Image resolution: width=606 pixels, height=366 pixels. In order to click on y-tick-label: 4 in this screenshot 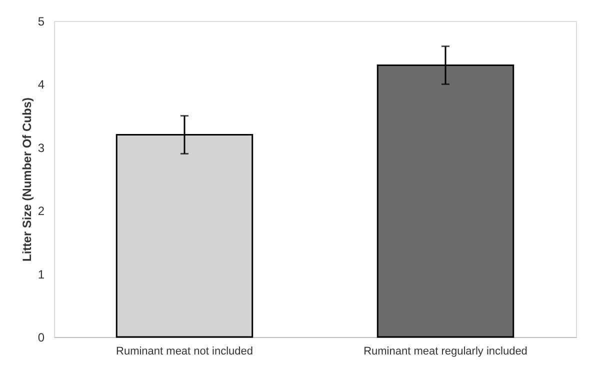, I will do `click(41, 85)`.